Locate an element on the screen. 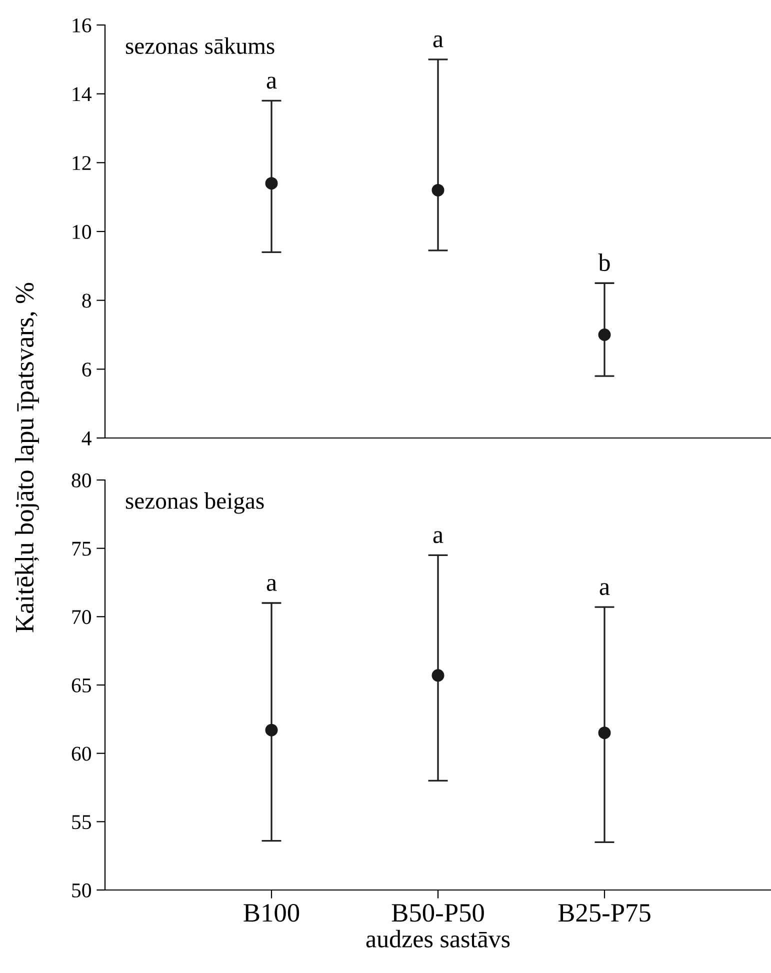 This screenshot has height=973, width=771. y-tick-label: 6 is located at coordinates (87, 369).